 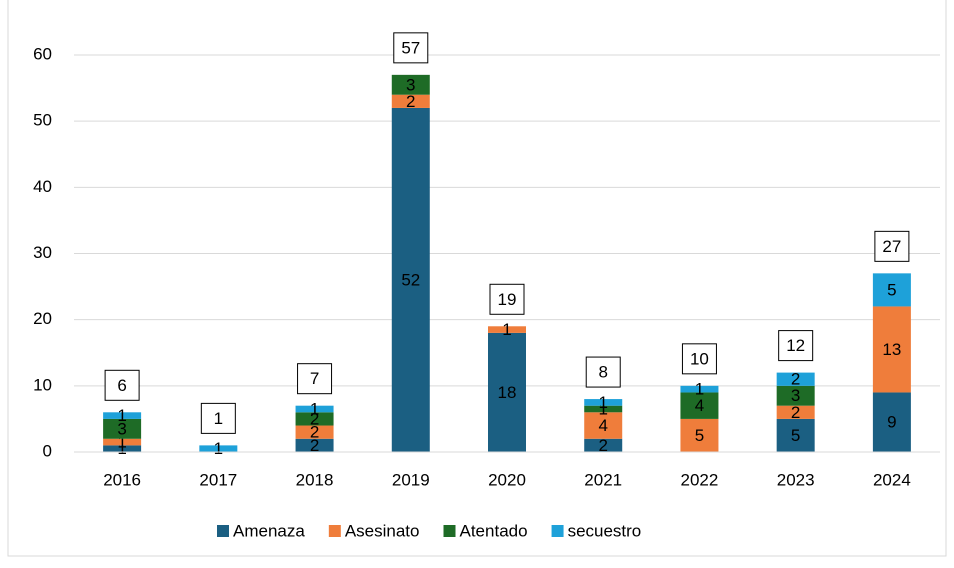 What do you see at coordinates (700, 479) in the screenshot?
I see `x-tick-label: 2022` at bounding box center [700, 479].